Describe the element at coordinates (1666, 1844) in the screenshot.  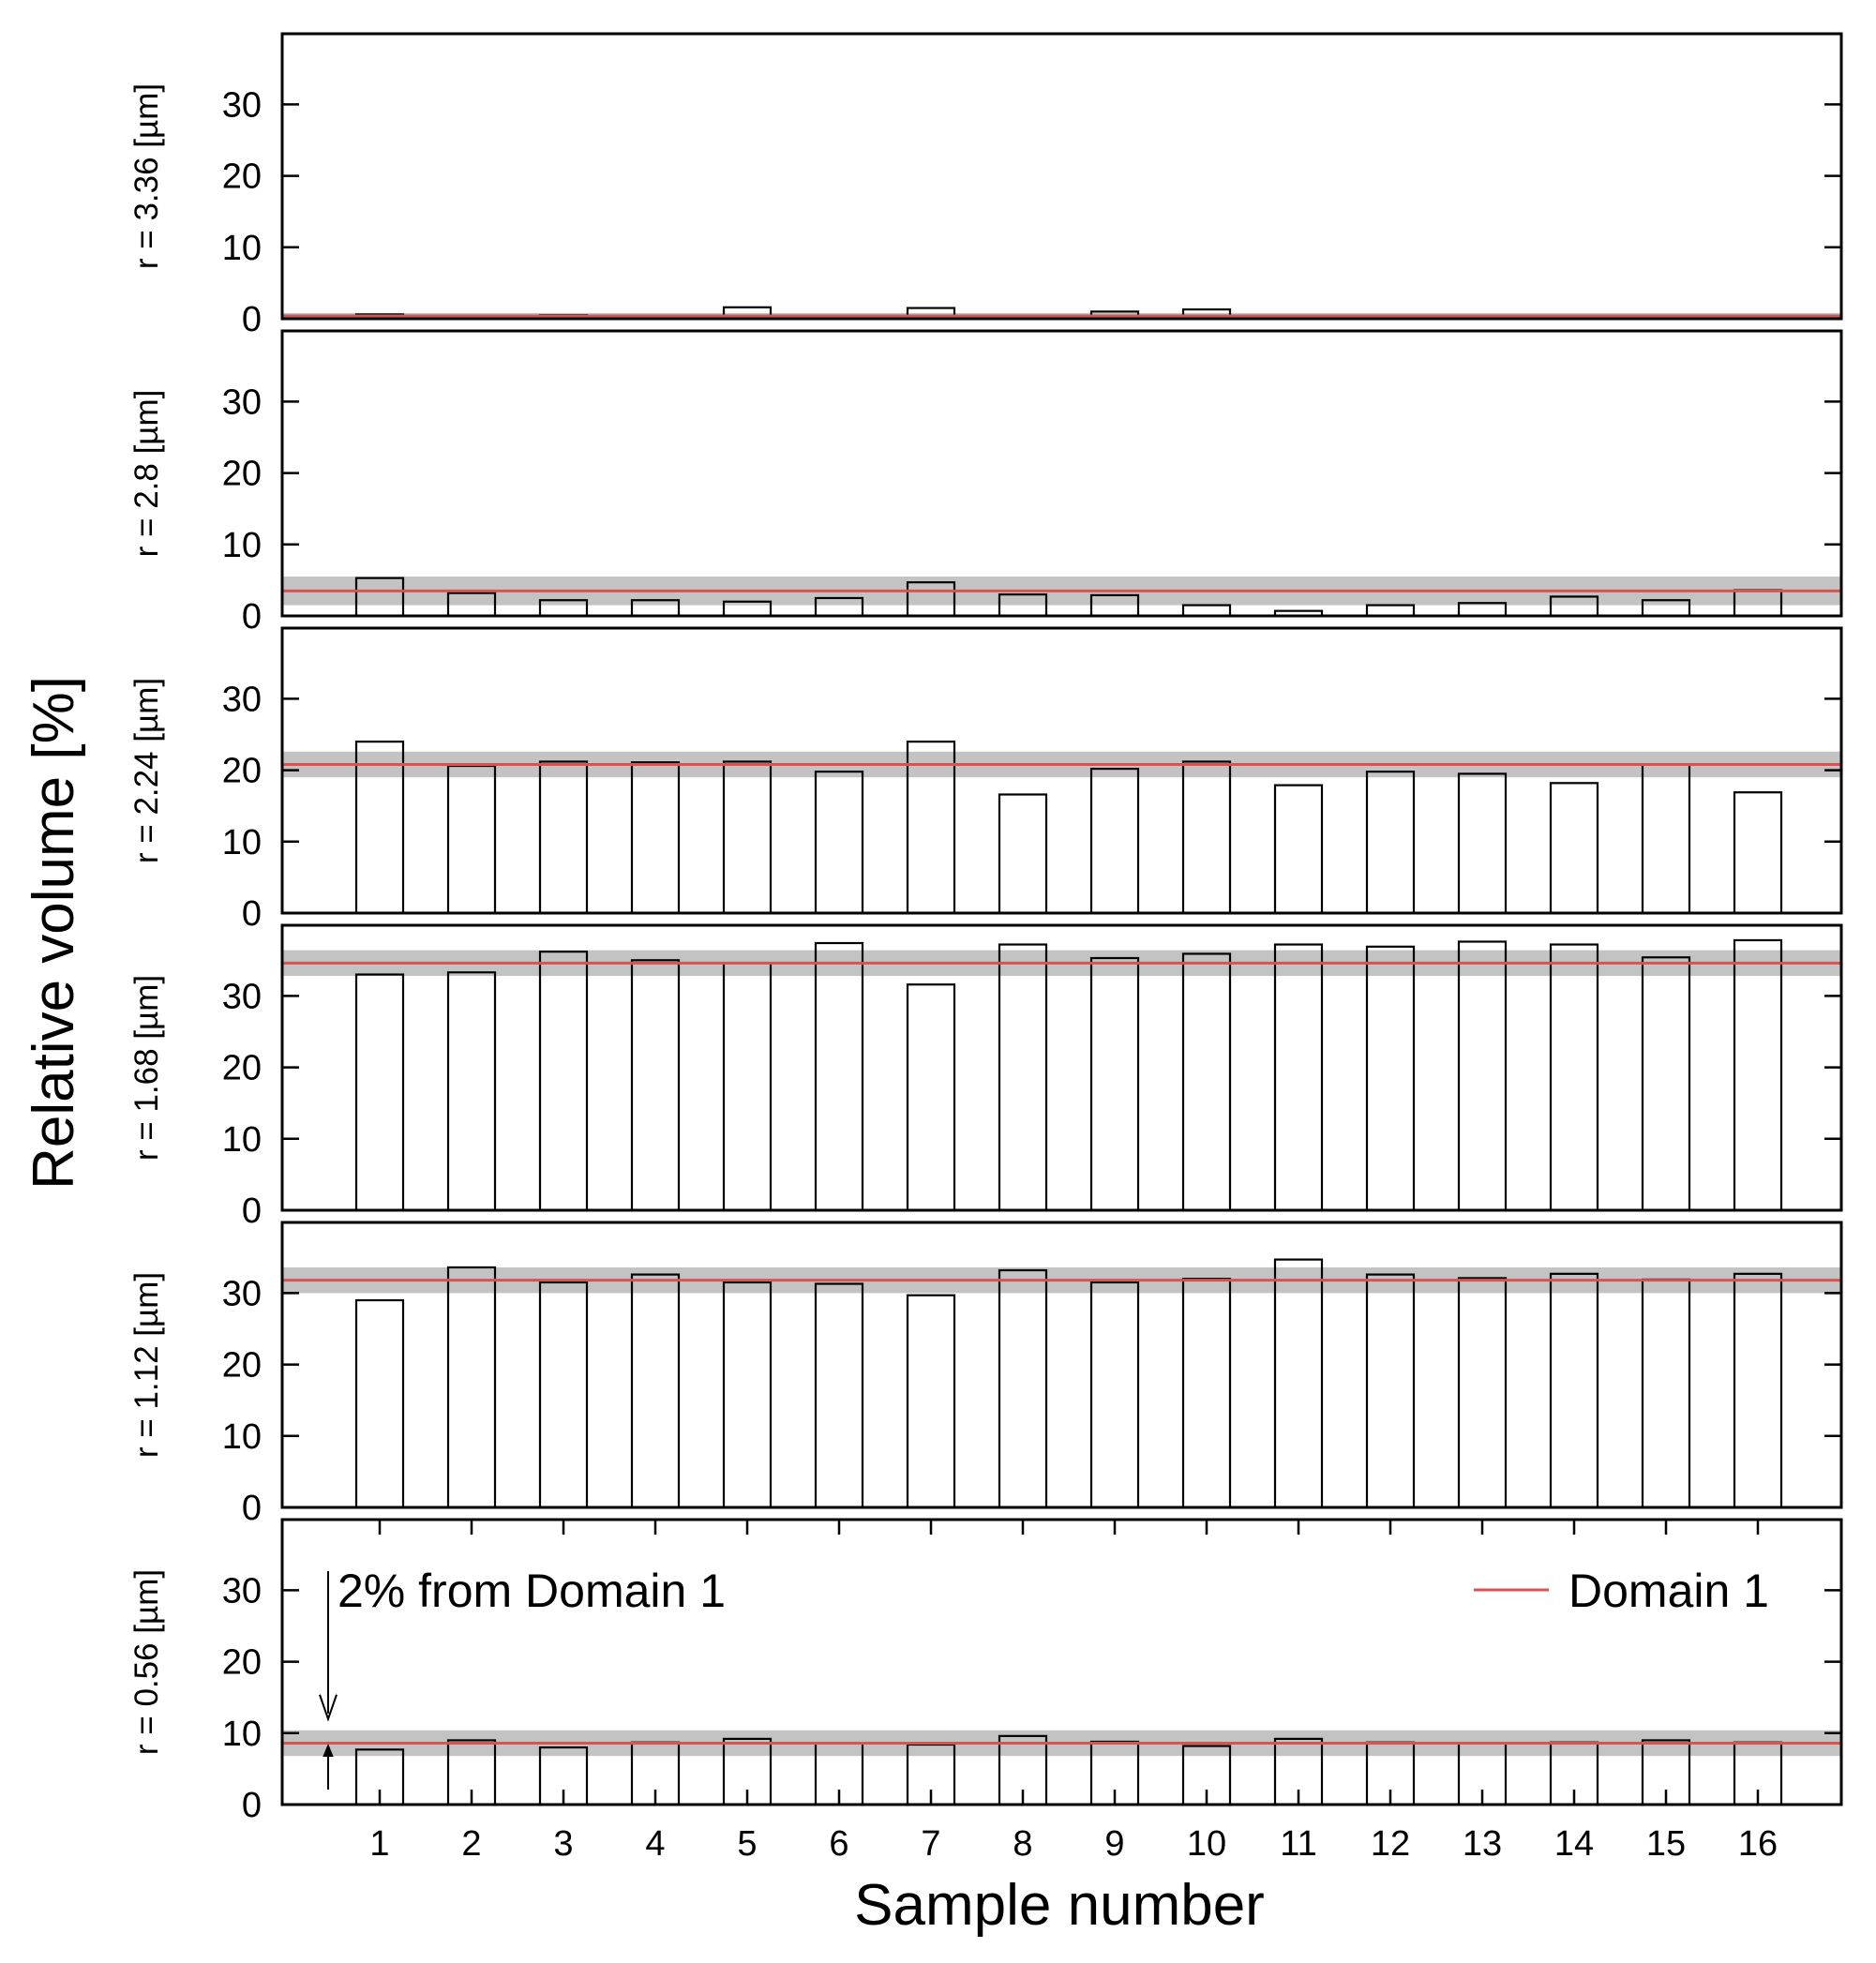
I see `x-tick-label: 15` at that location.